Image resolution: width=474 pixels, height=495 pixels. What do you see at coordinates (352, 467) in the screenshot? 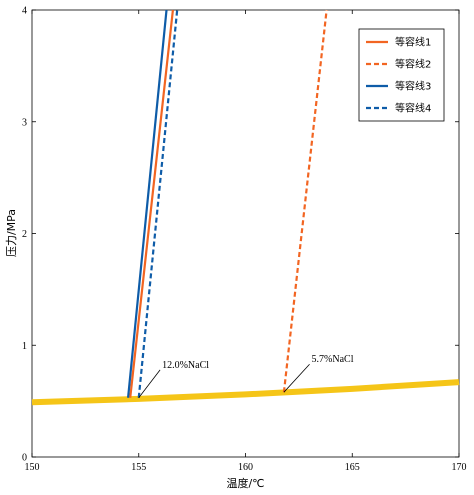
I see `x-tick-label-3: 165` at bounding box center [352, 467].